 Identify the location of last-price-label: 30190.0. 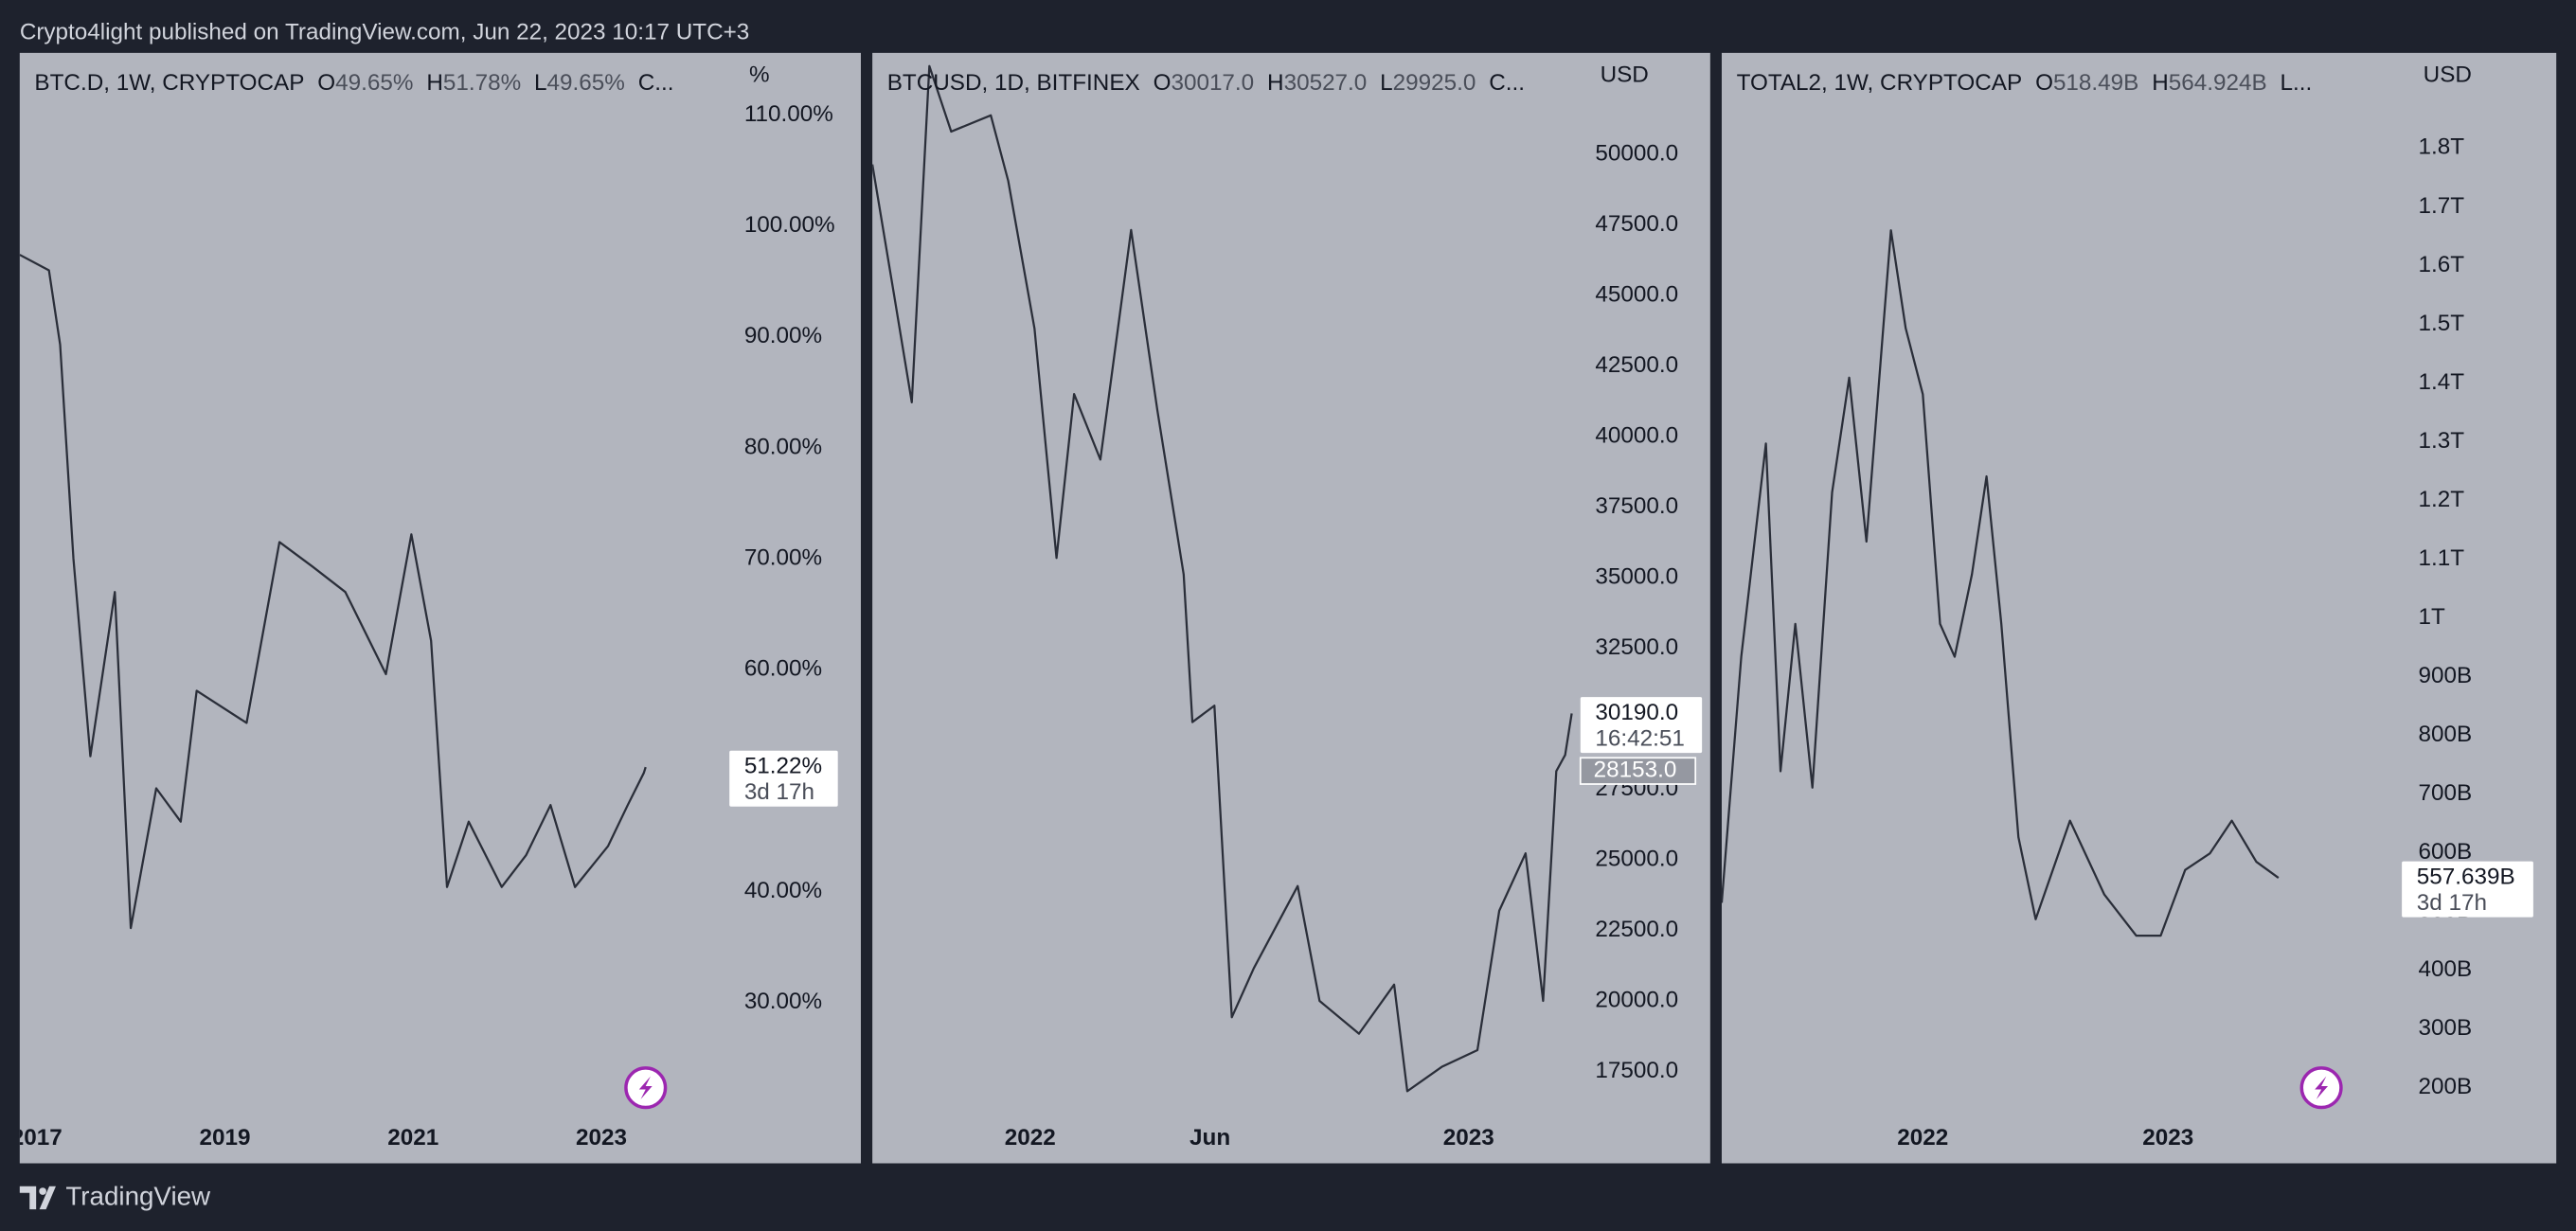
(1636, 712).